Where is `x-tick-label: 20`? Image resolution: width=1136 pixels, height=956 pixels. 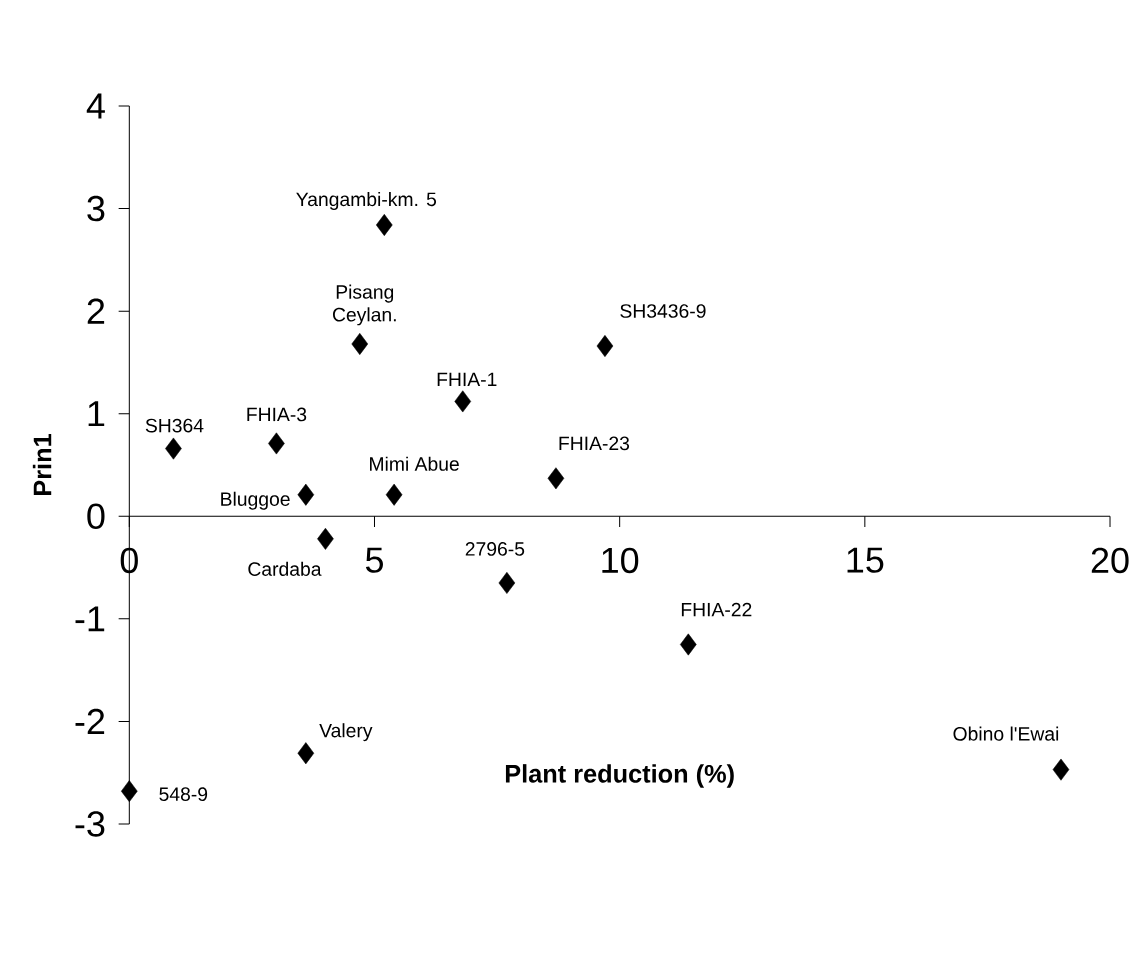
x-tick-label: 20 is located at coordinates (1110, 560).